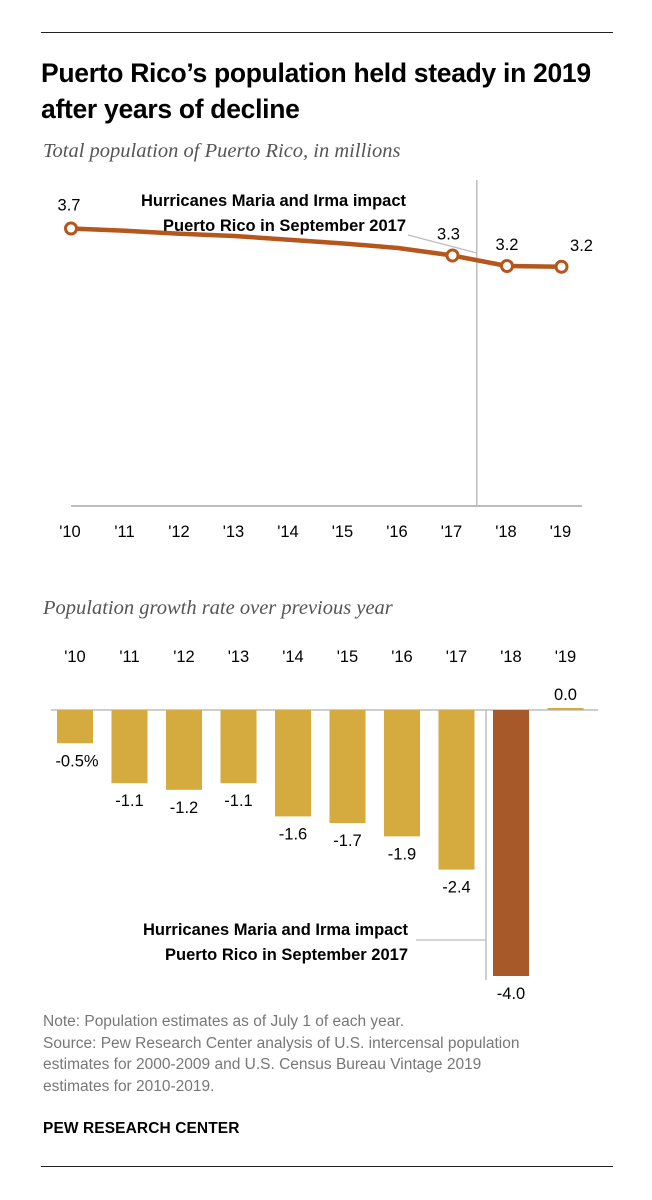  What do you see at coordinates (565, 695) in the screenshot?
I see `value-label: 0.0` at bounding box center [565, 695].